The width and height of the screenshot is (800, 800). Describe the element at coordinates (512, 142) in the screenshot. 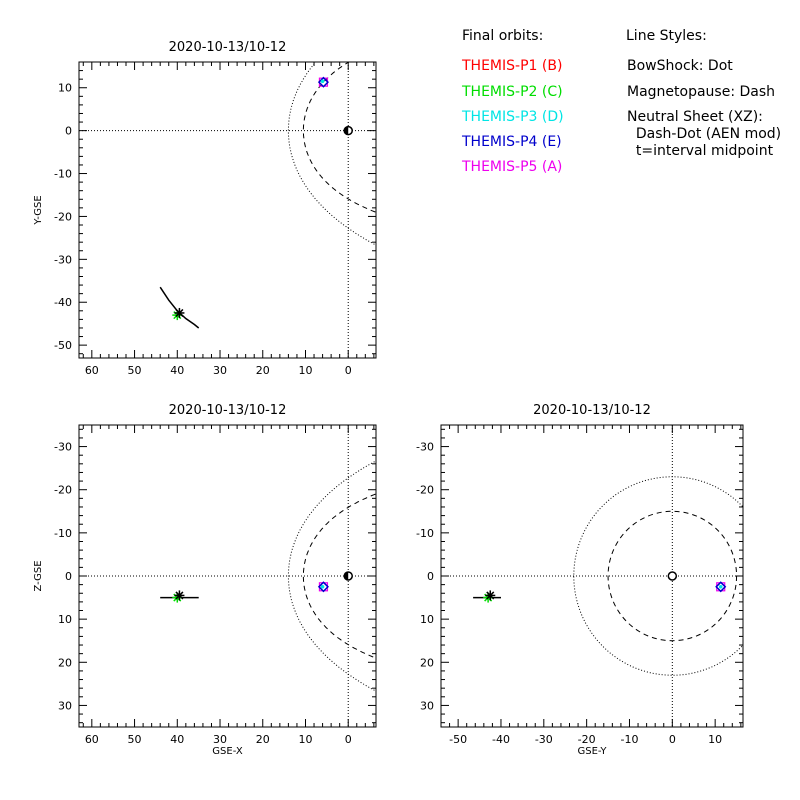

I see `legend-probe-p4: THEMIS-P4 (E)` at that location.